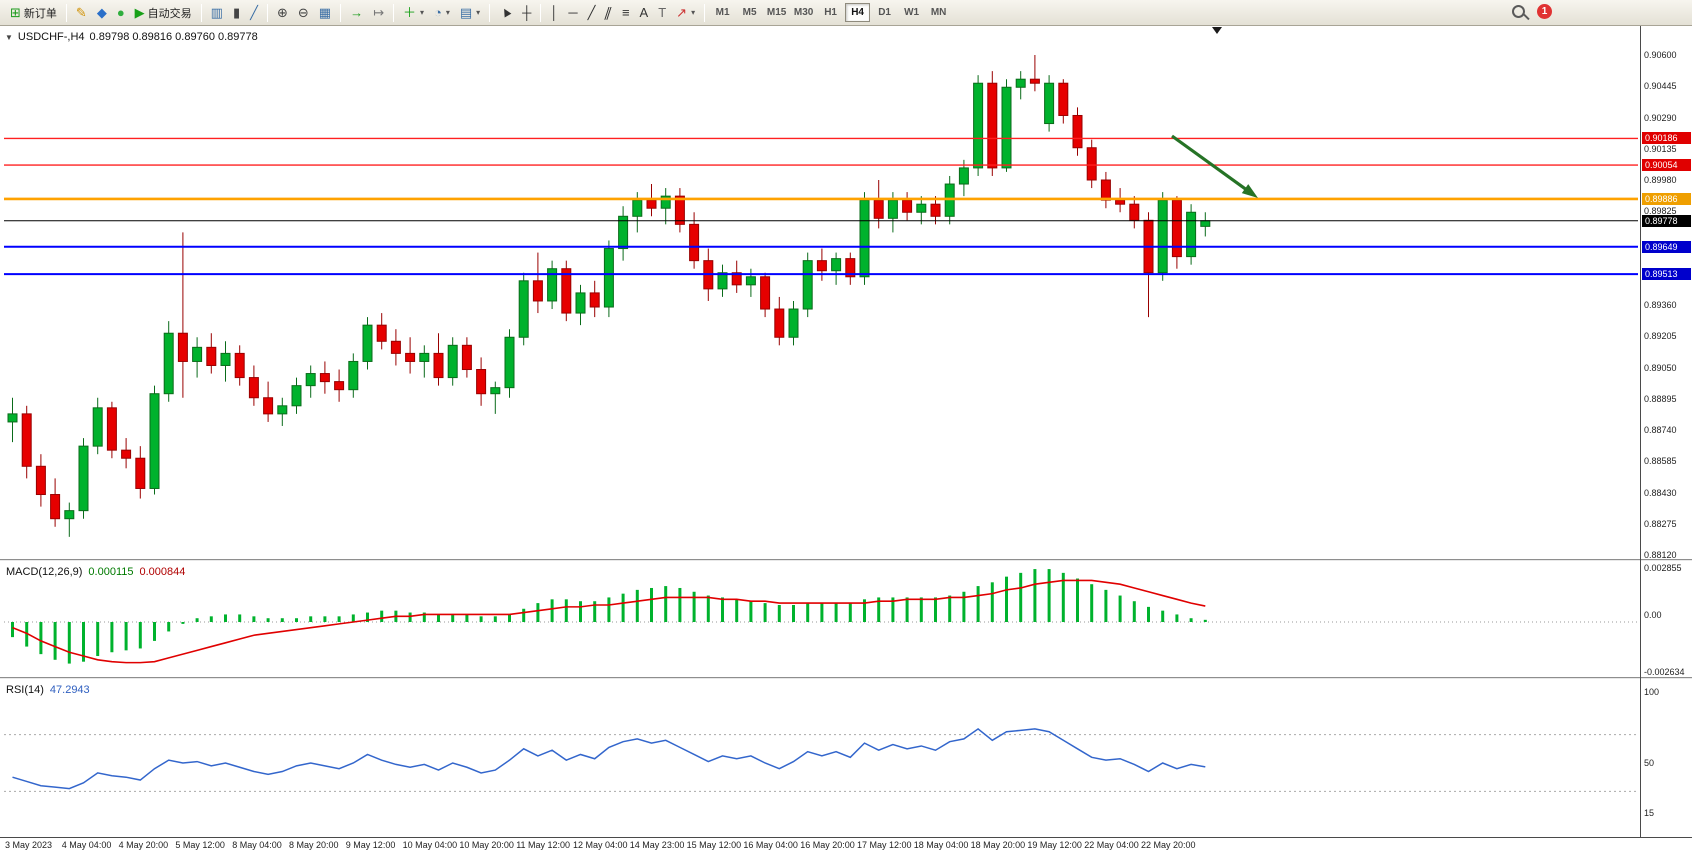 Image resolution: width=1692 pixels, height=859 pixels. I want to click on time-label: 11 May 12:00, so click(543, 845).